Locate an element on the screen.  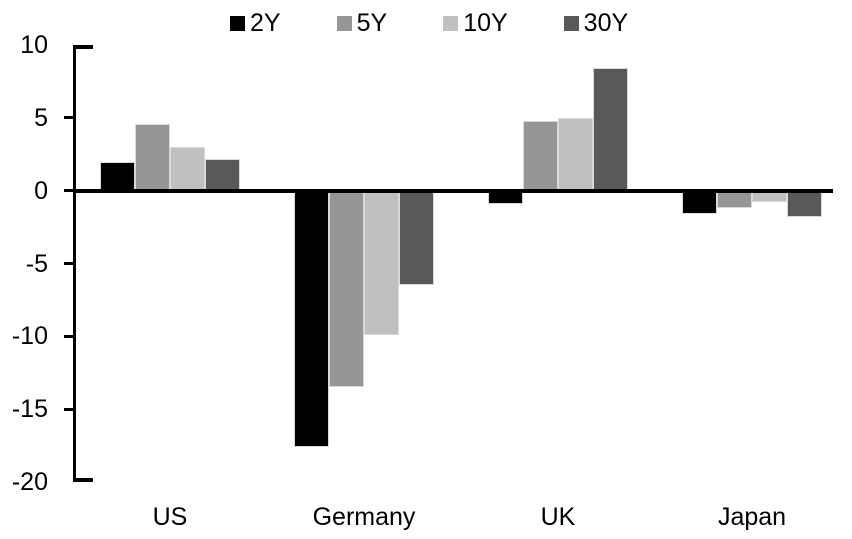
legend-item-10y: 10Y is located at coordinates (475, 23).